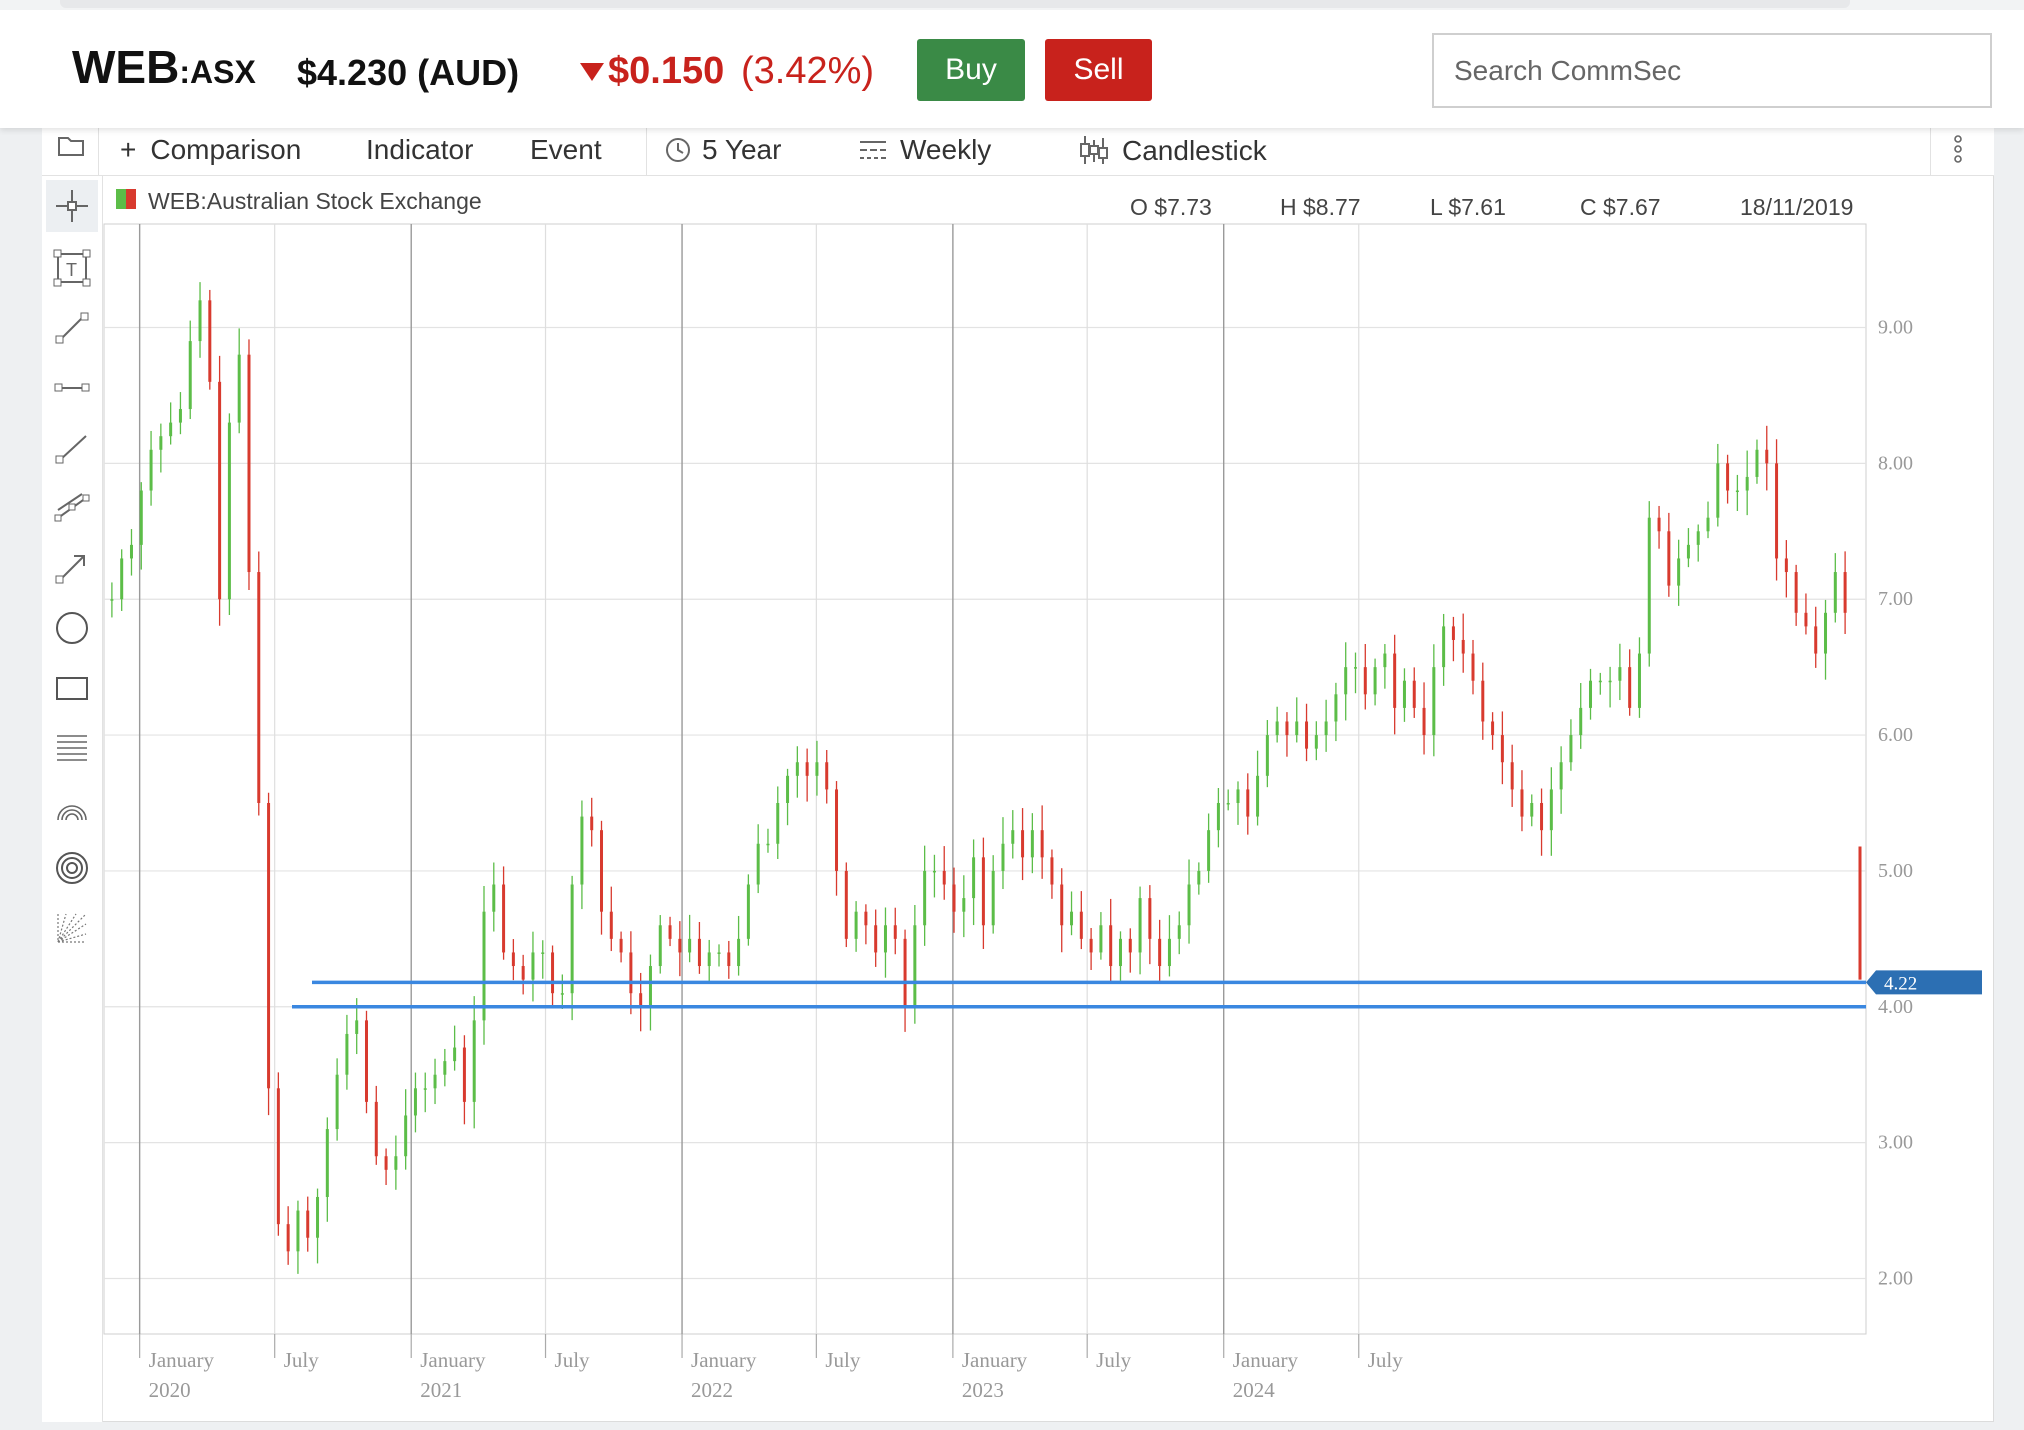 Image resolution: width=2024 pixels, height=1430 pixels. I want to click on fib-arcs-icon, so click(72, 808).